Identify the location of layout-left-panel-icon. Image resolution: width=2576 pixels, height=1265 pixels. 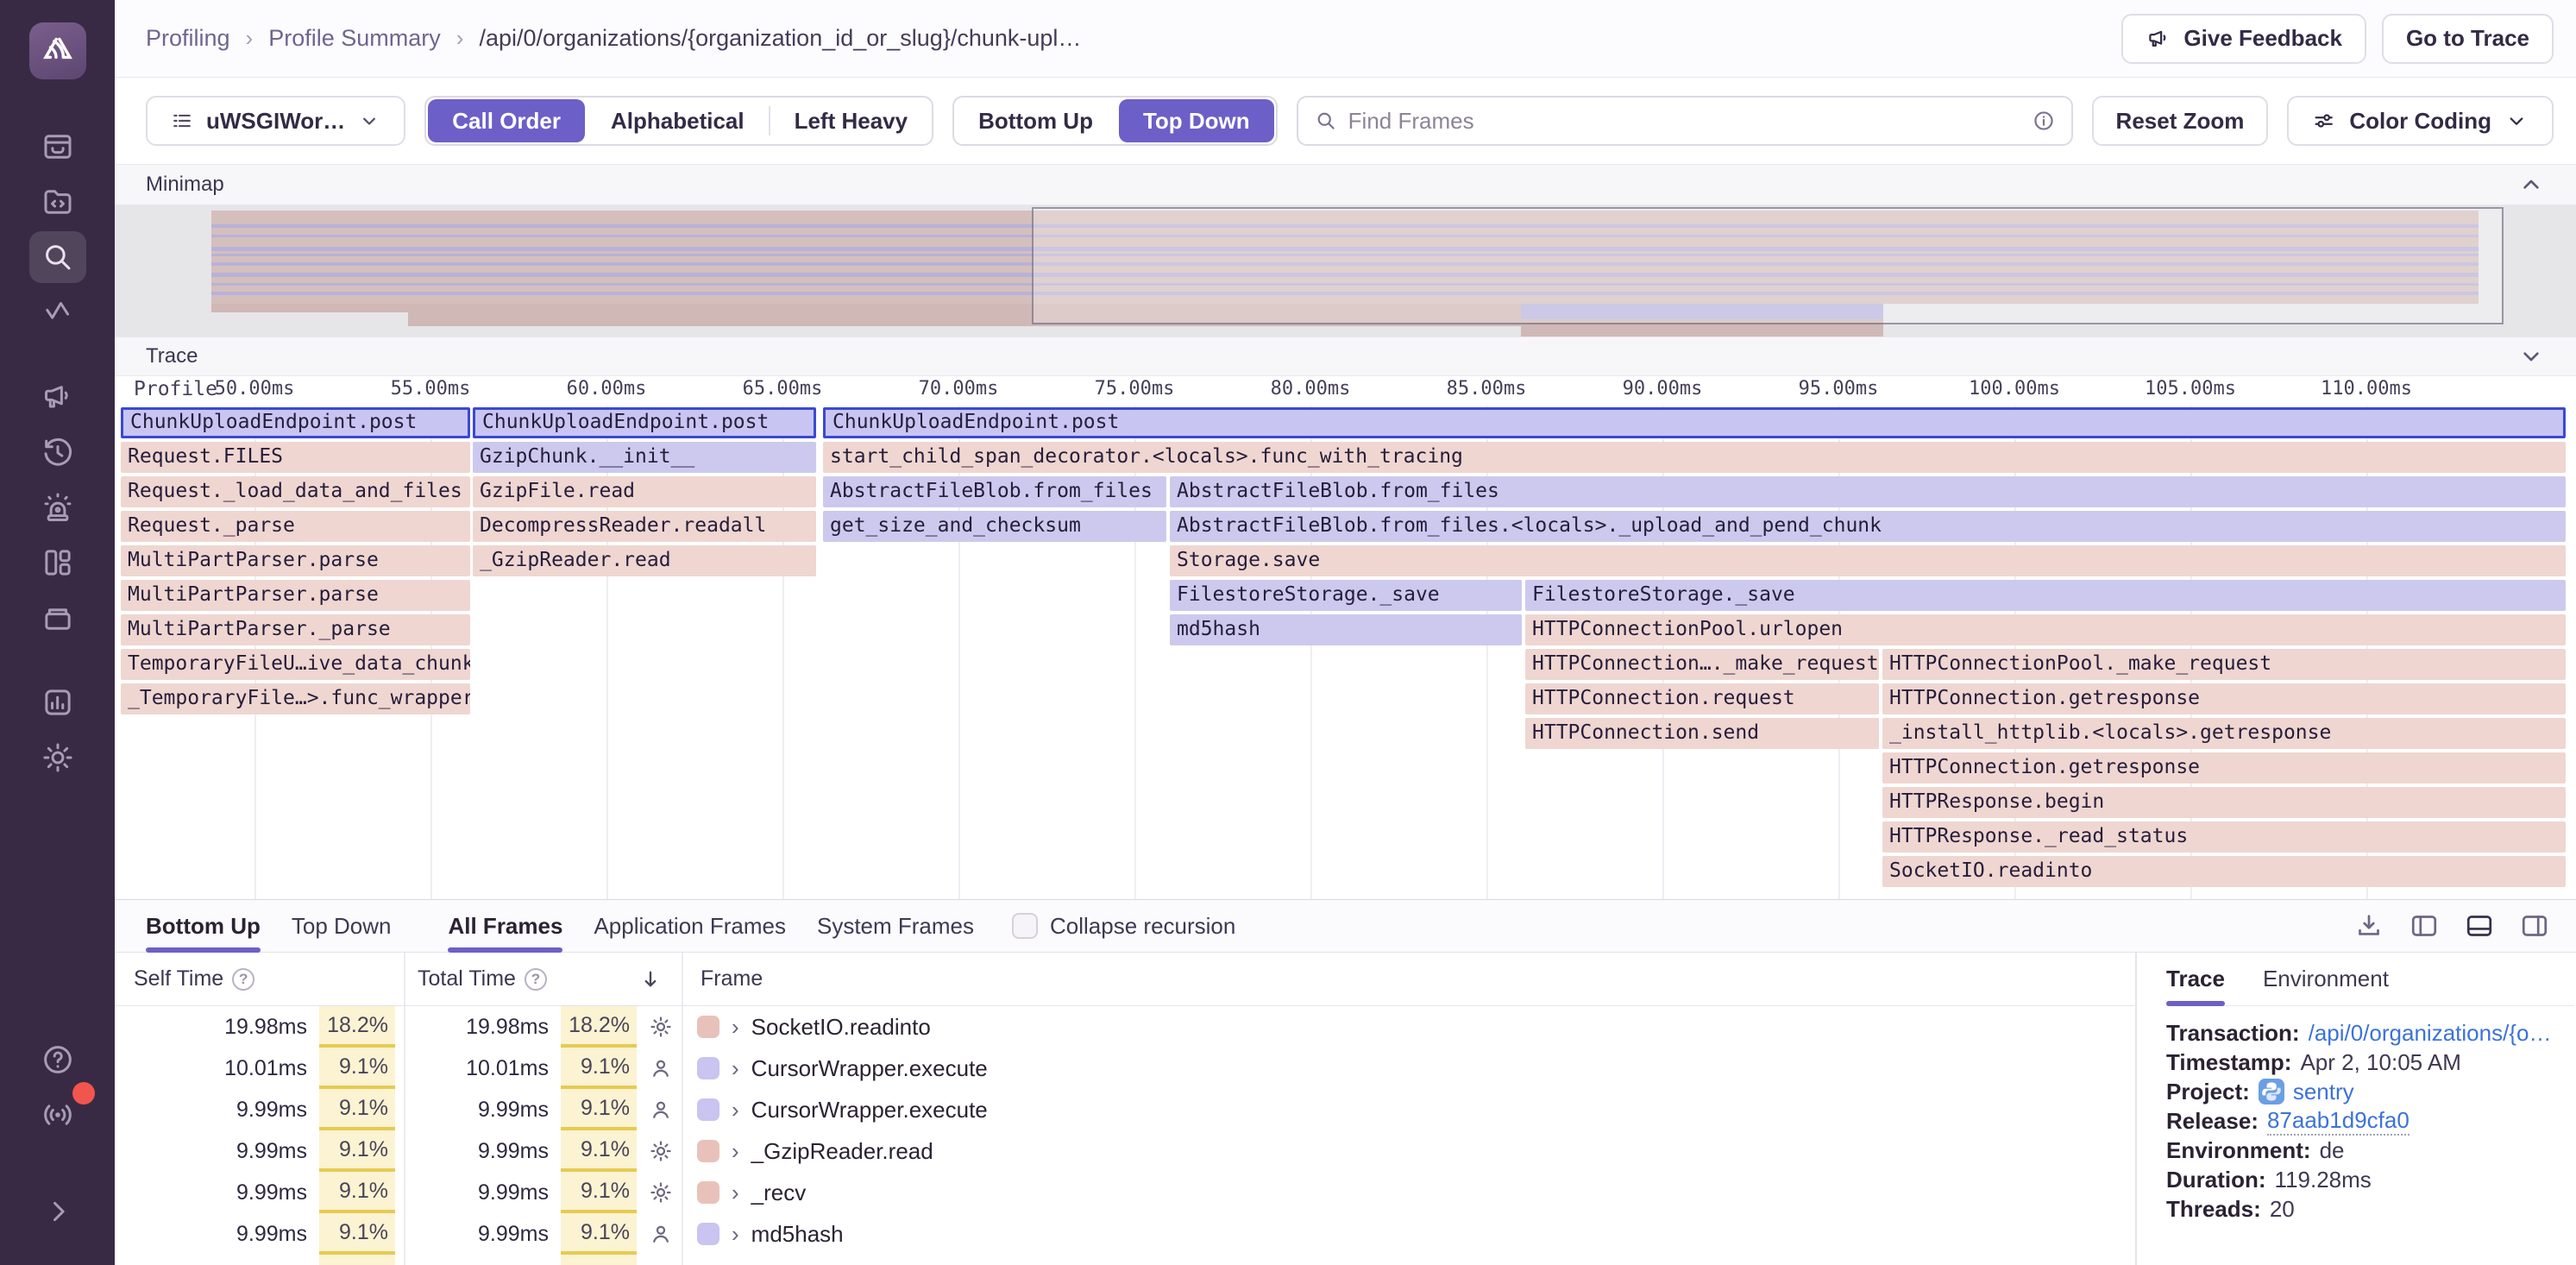
(2424, 925).